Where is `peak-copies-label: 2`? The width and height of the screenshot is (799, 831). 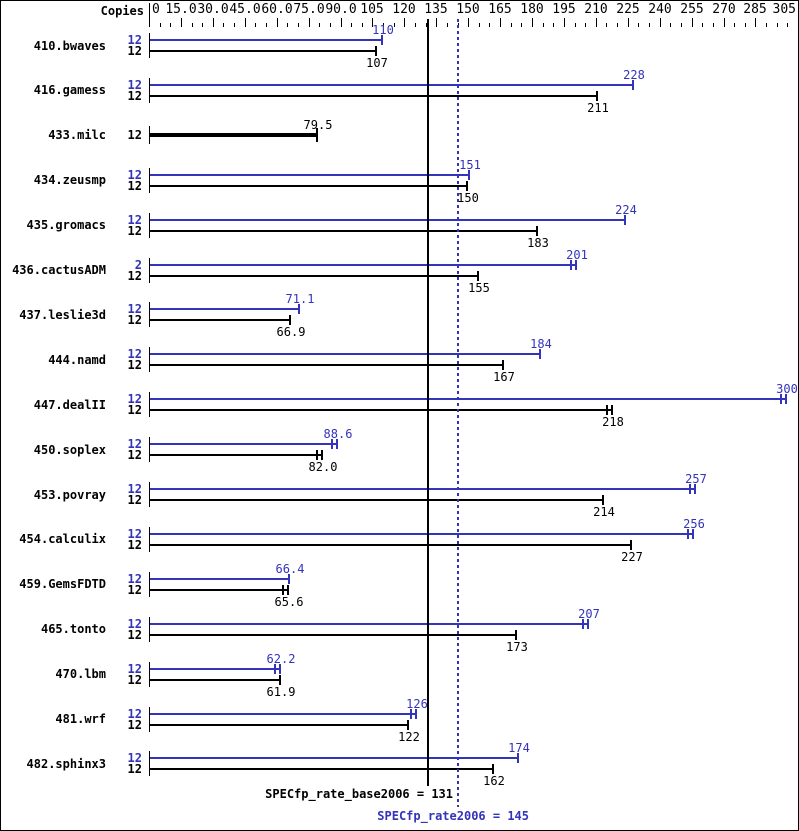
peak-copies-label: 2 is located at coordinates (138, 264).